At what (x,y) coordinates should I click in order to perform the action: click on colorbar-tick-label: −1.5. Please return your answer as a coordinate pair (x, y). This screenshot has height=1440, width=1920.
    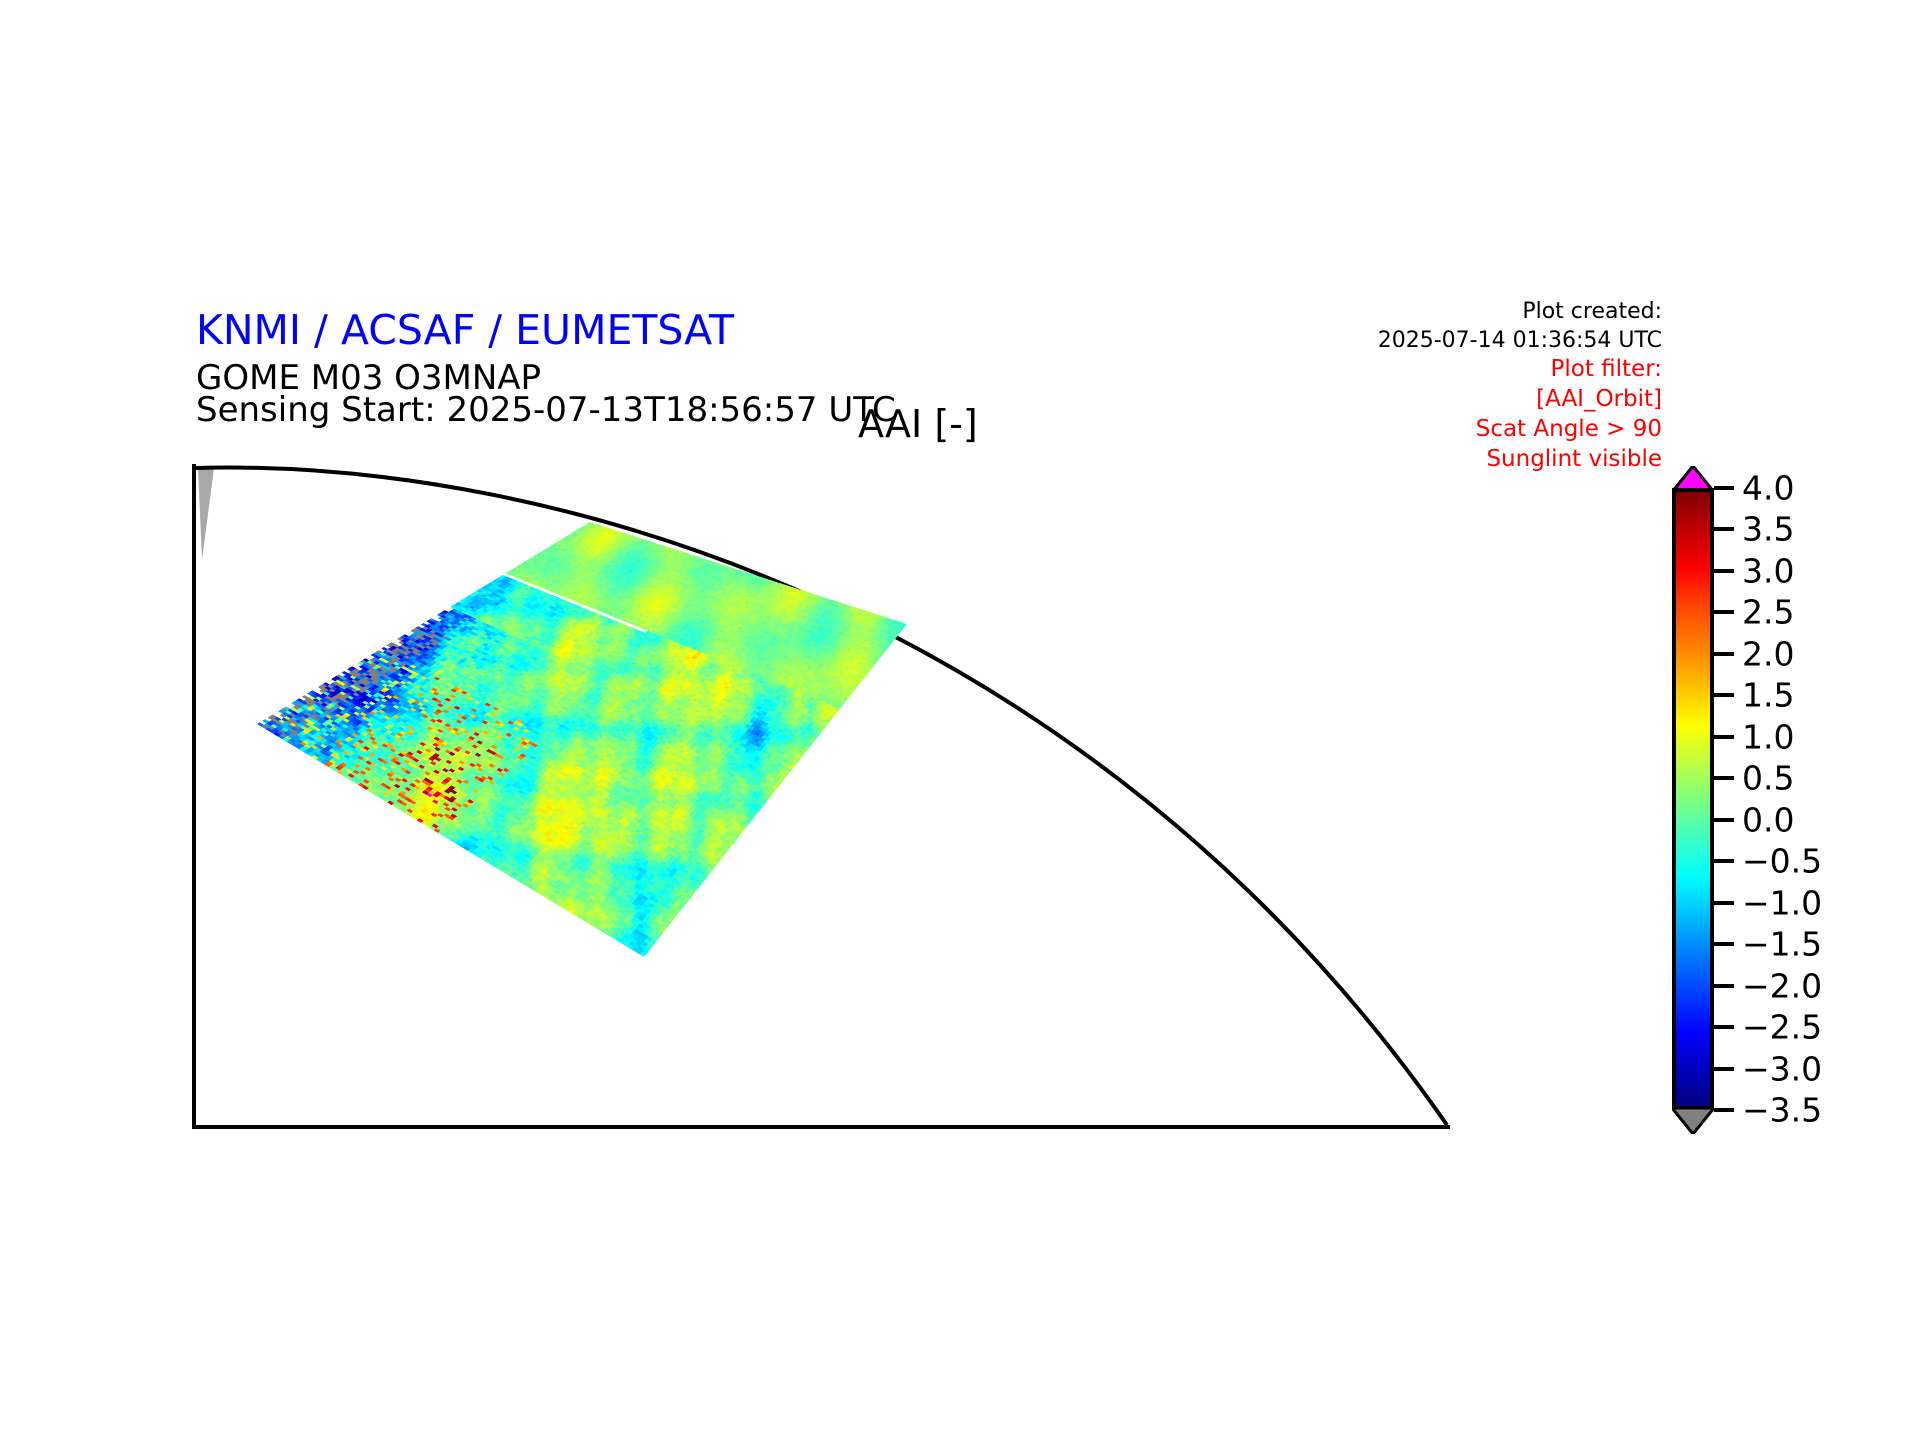
    Looking at the image, I should click on (1782, 944).